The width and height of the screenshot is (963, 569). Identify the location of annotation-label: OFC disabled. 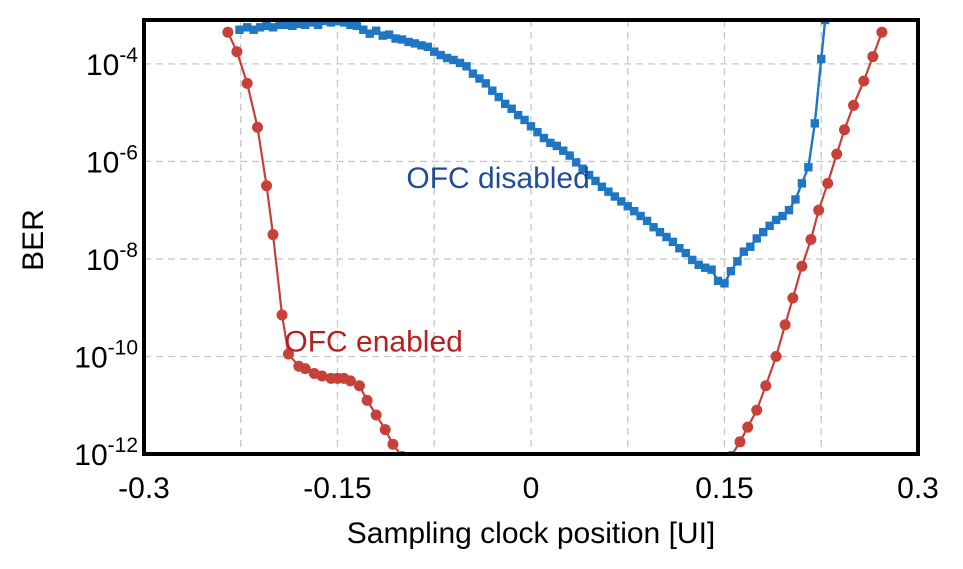
(497, 178).